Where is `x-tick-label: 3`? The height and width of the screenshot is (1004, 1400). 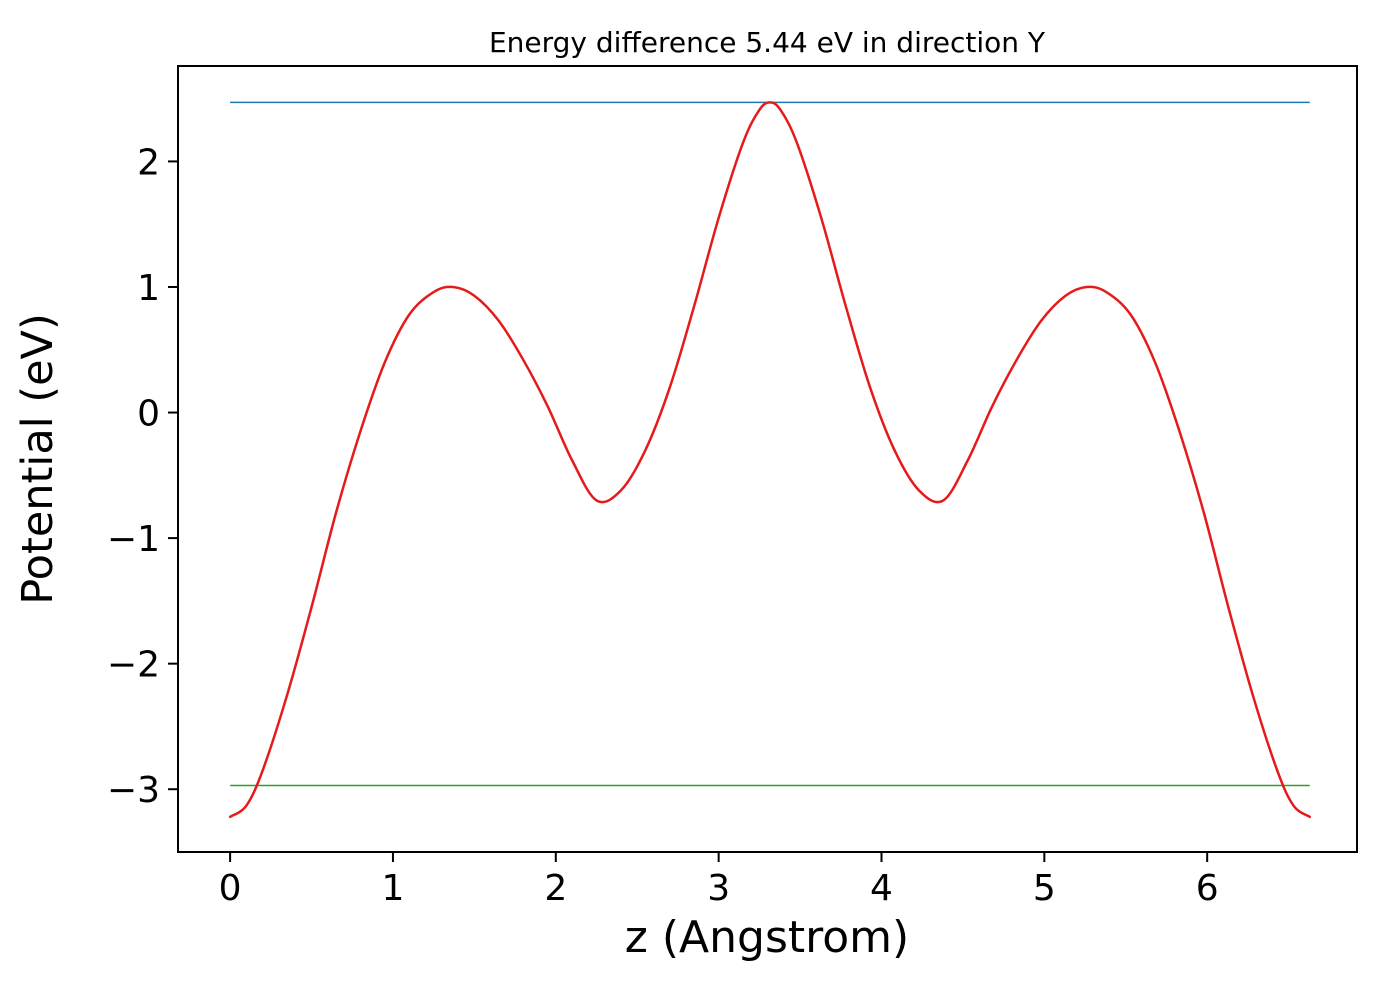 x-tick-label: 3 is located at coordinates (718, 888).